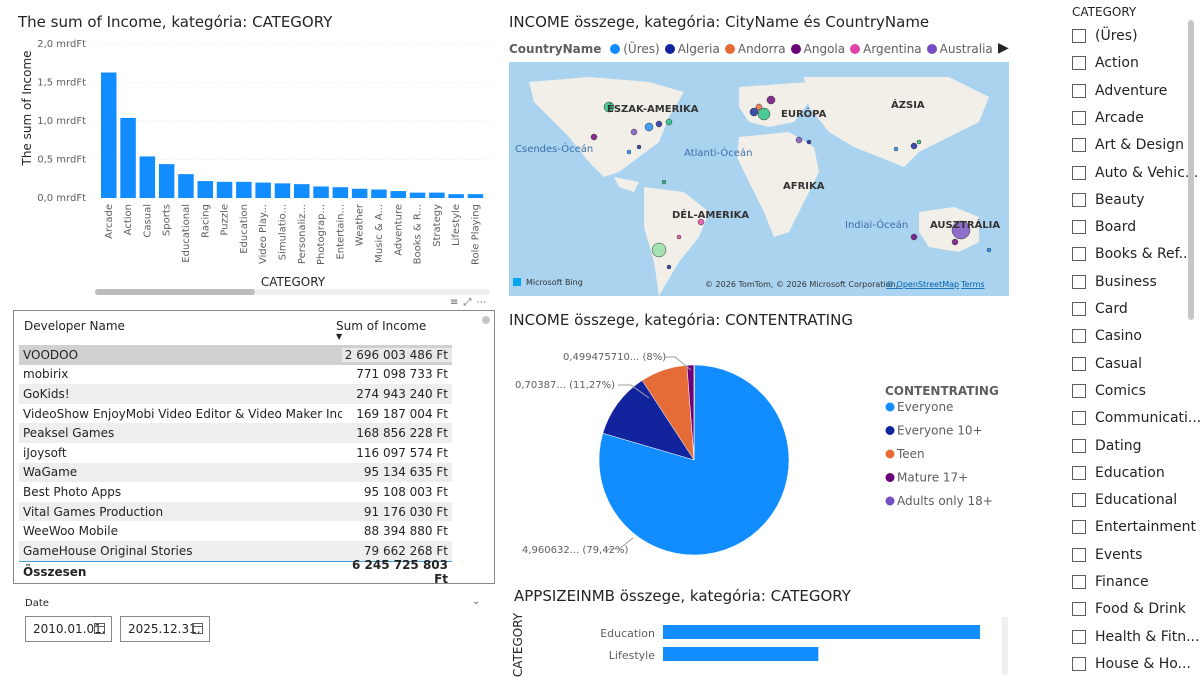  What do you see at coordinates (910, 454) in the screenshot?
I see `pie-legend-label: Teen` at bounding box center [910, 454].